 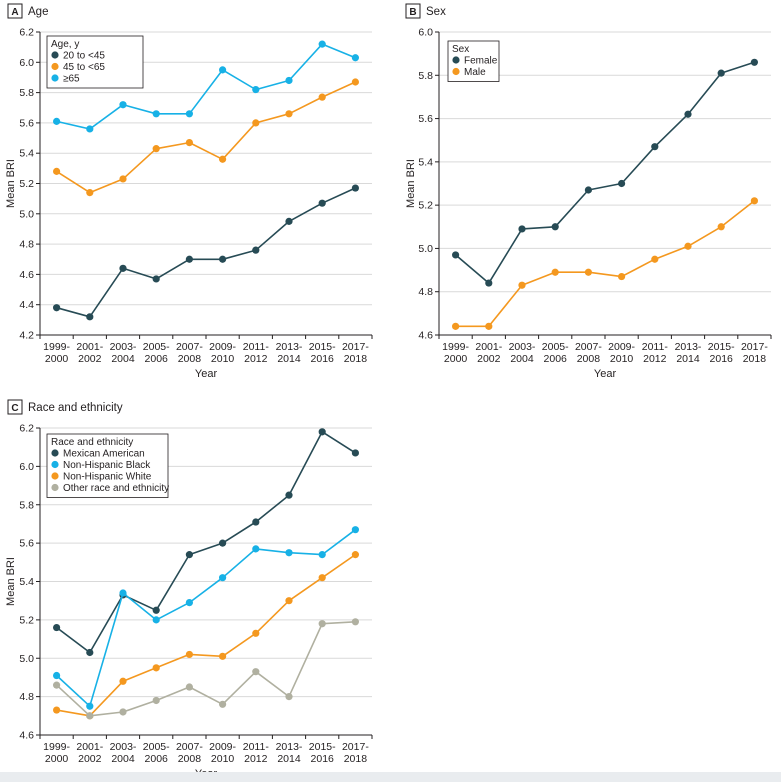 What do you see at coordinates (655, 347) in the screenshot?
I see `panel-b-xtick-label: 2011-` at bounding box center [655, 347].